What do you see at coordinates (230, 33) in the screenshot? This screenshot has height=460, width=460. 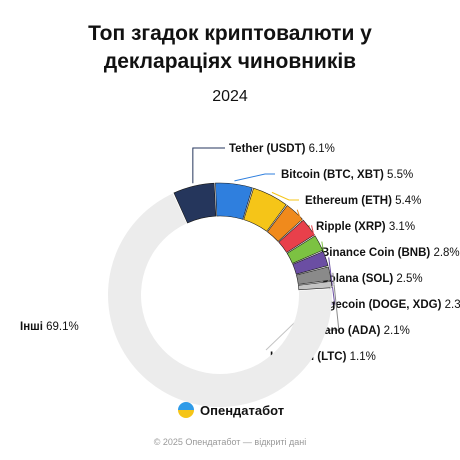 I see `chart-title-line-1: Топ згадок криптовалюти у` at bounding box center [230, 33].